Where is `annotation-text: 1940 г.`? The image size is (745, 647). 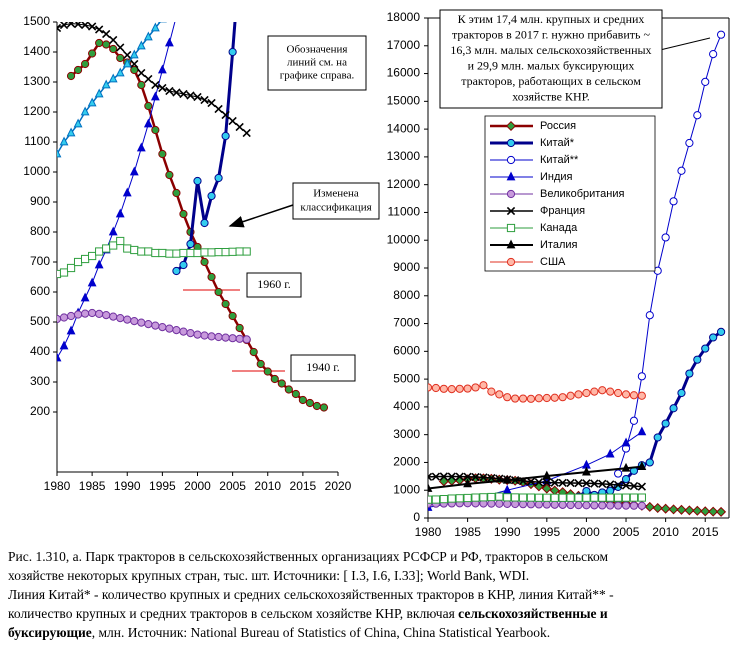 annotation-text: 1940 г. is located at coordinates (323, 367).